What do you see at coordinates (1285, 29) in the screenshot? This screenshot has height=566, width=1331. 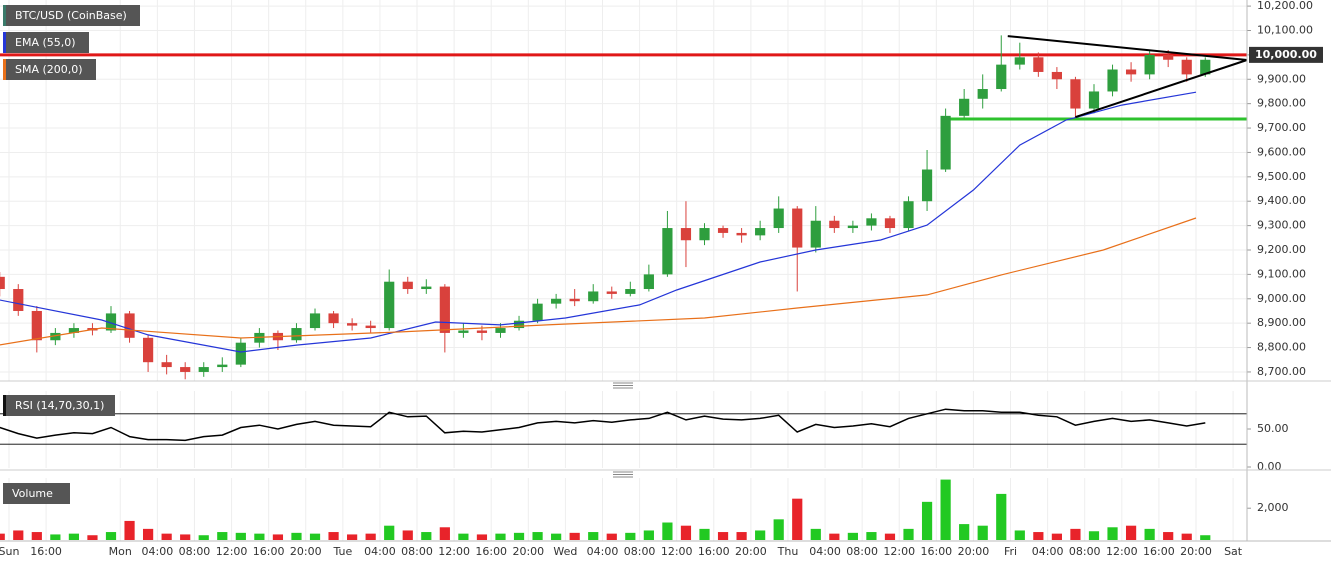 I see `y-tick-label: 10,100.00` at bounding box center [1285, 29].